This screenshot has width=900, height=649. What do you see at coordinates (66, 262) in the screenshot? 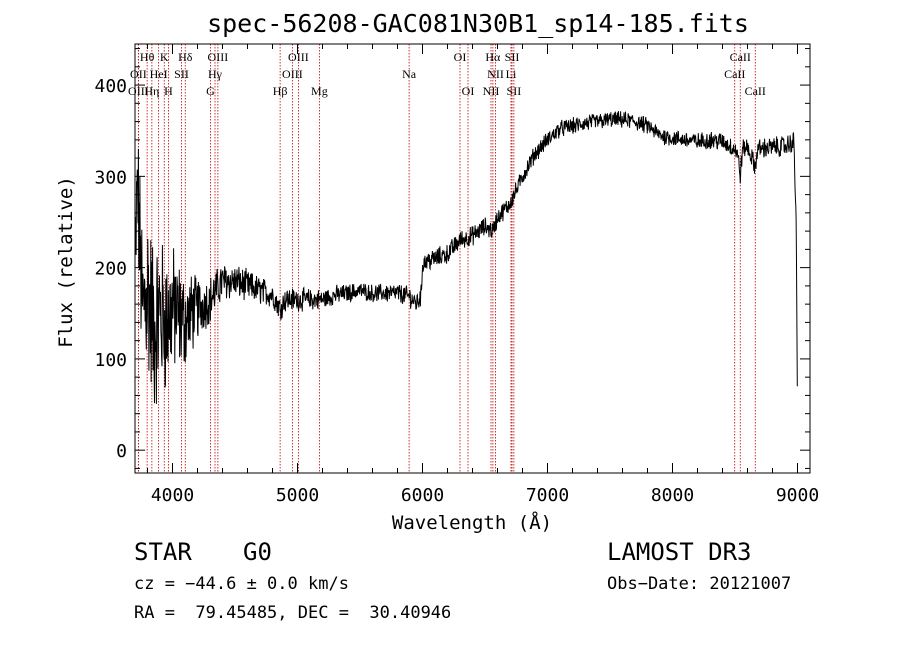
I see `y-axis-label: Flux (relative)` at bounding box center [66, 262].